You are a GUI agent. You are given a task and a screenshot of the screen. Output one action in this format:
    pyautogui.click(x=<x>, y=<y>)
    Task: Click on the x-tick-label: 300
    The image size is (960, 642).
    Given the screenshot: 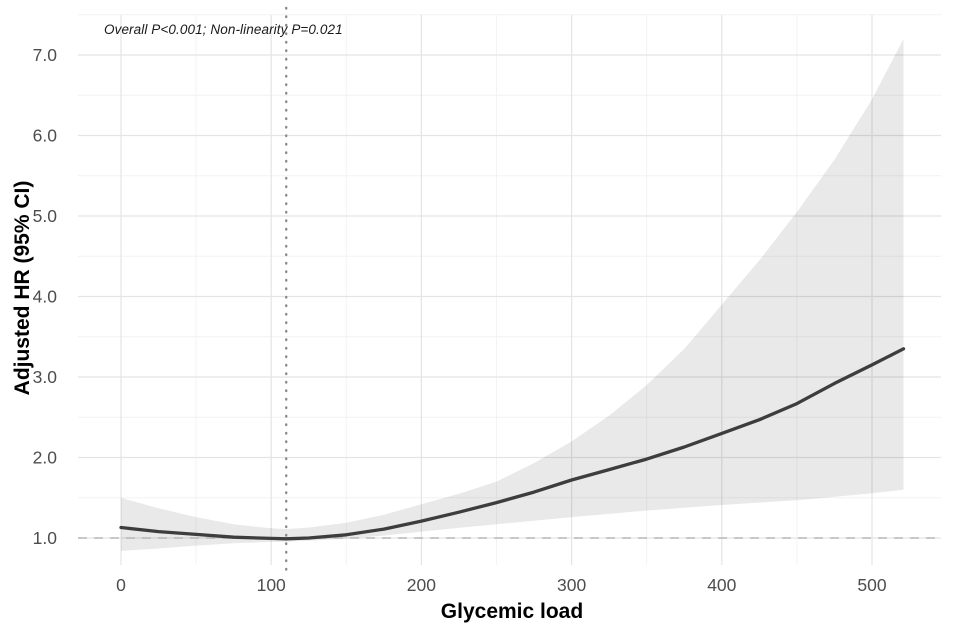 What is the action you would take?
    pyautogui.click(x=571, y=585)
    